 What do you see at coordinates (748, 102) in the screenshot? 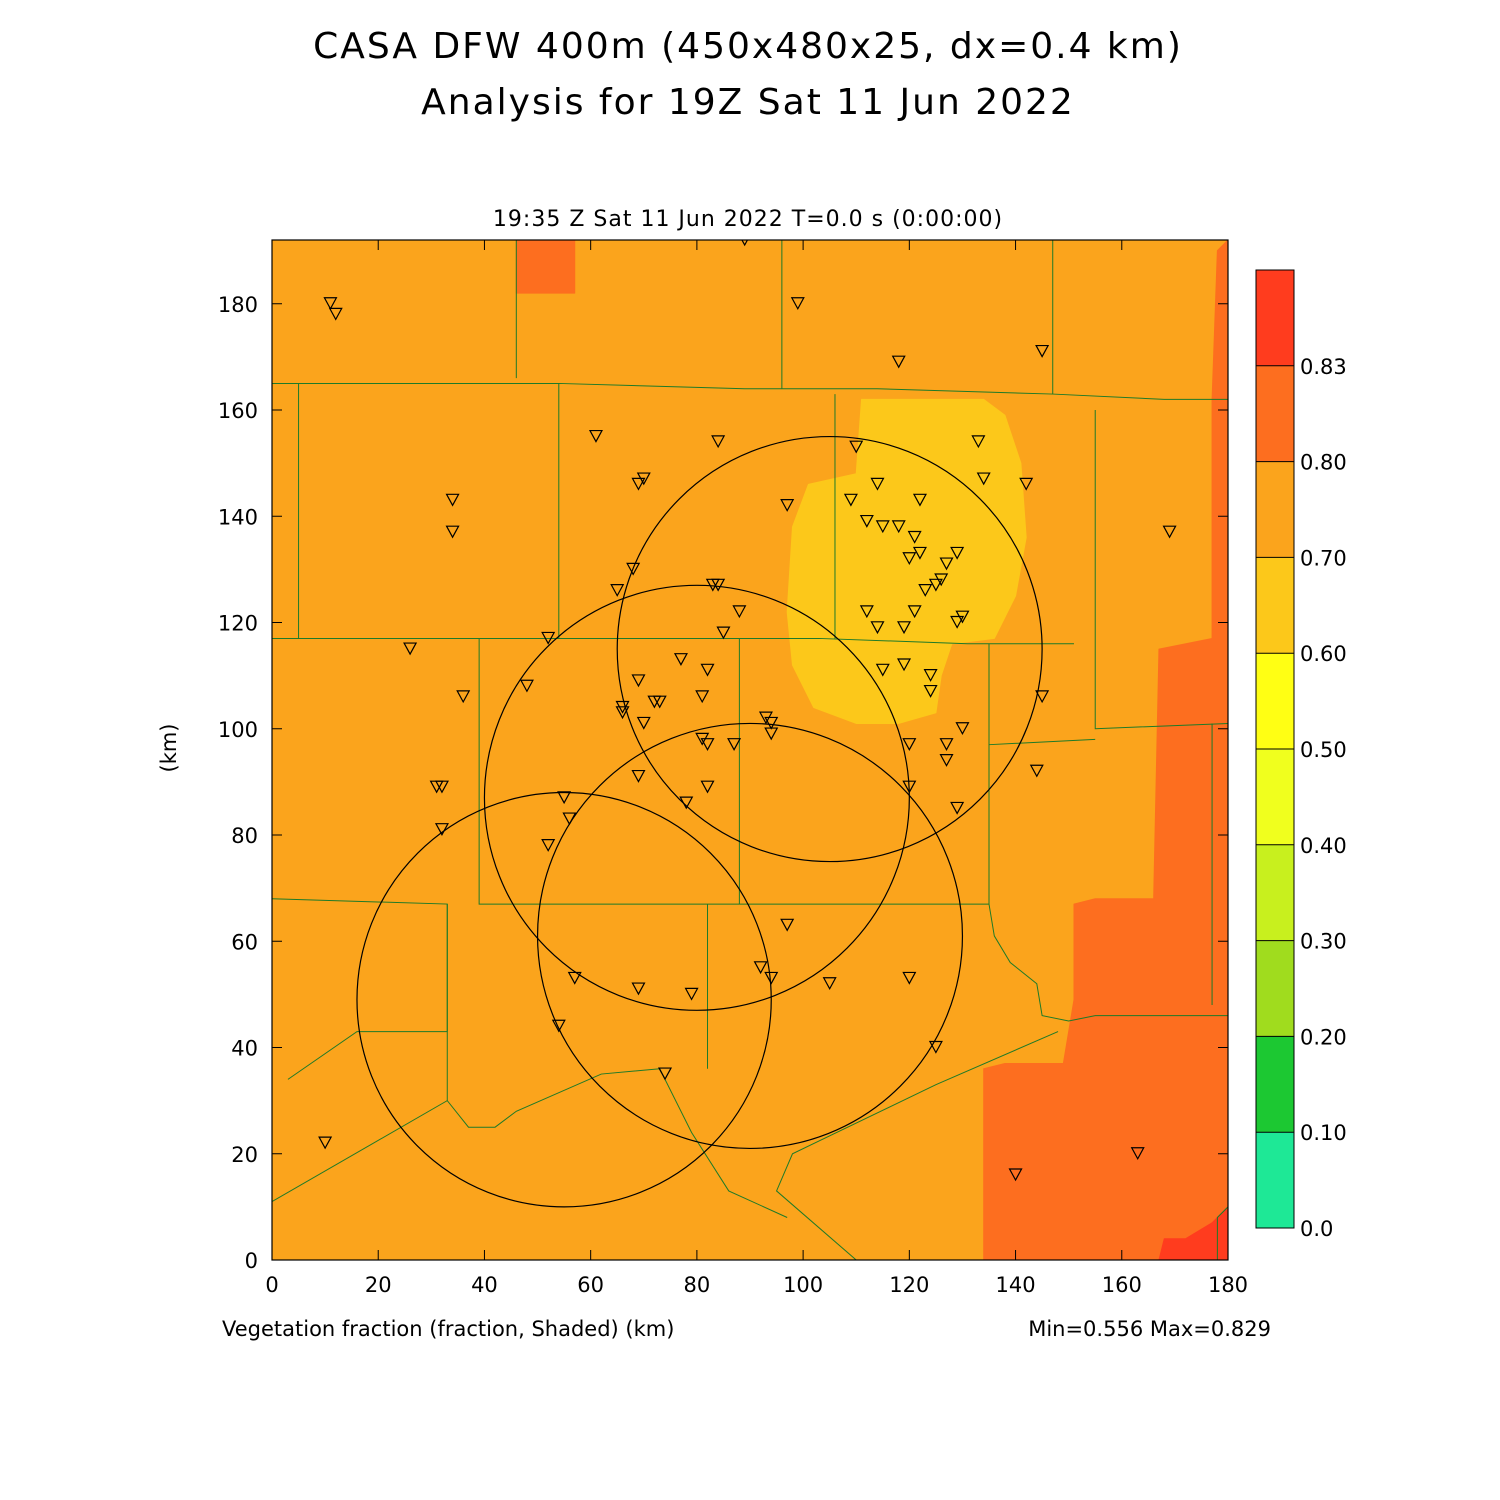
I see `title-line-2: Analysis for 19Z Sat 11 Jun 2022` at bounding box center [748, 102].